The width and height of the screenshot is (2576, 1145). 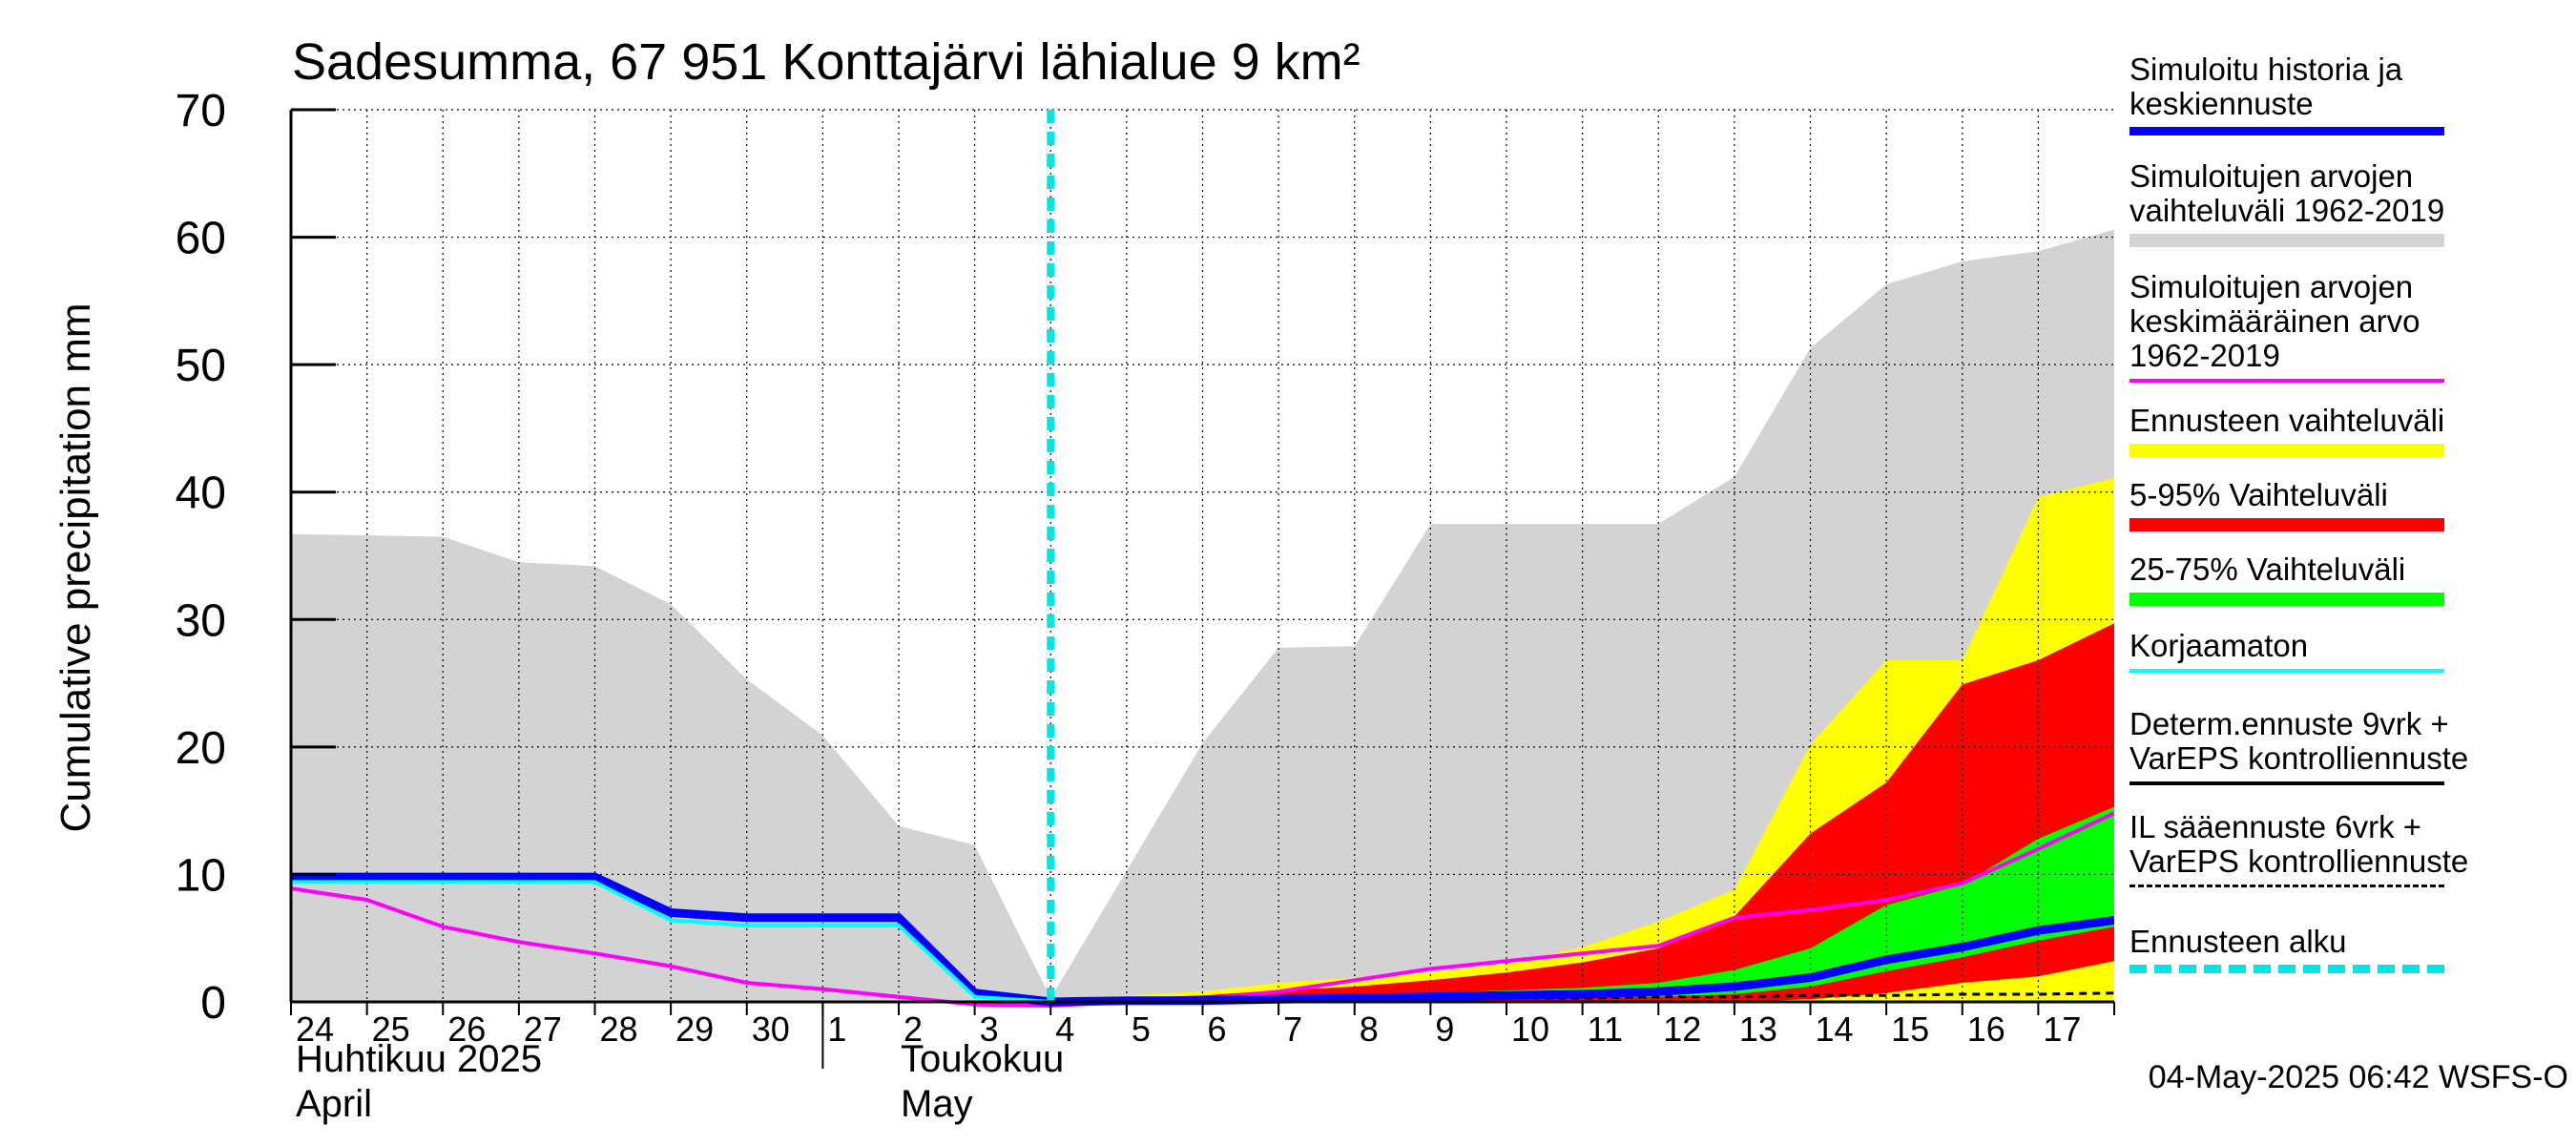 I want to click on x-tick-label: 5, so click(x=1141, y=1029).